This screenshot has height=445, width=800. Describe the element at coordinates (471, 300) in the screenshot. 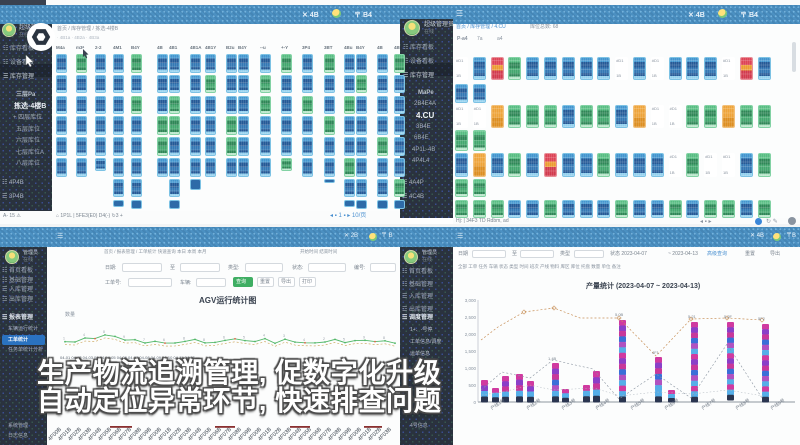

I see `svg-text: 3,000` at that location.